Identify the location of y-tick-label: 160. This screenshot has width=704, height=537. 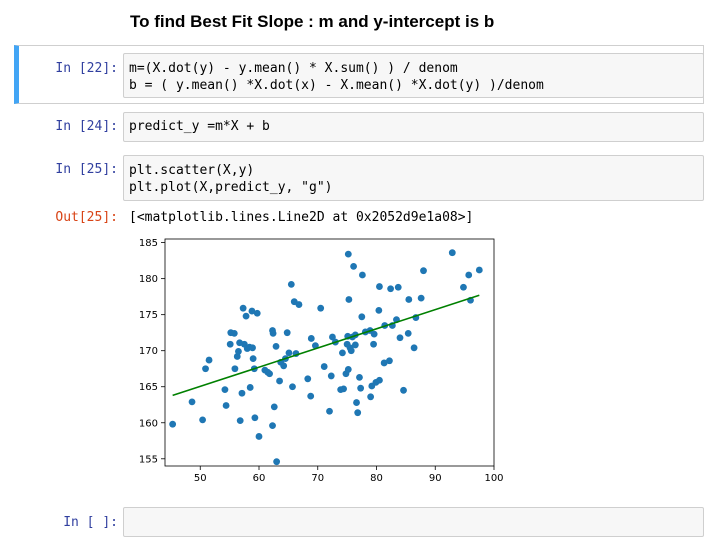
(148, 423).